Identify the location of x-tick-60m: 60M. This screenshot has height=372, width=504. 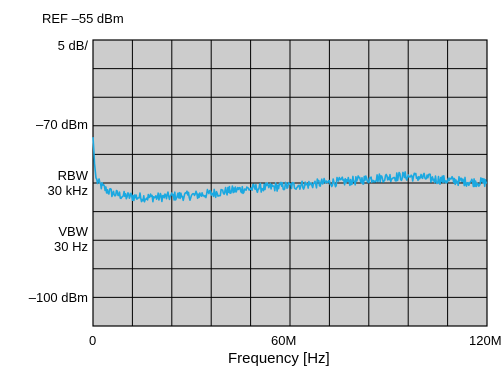
(284, 340).